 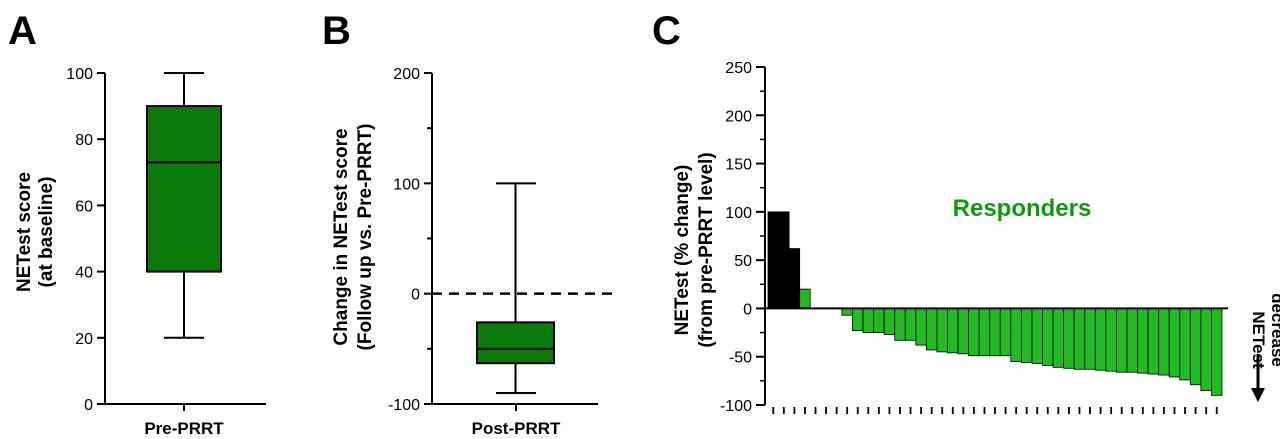 What do you see at coordinates (515, 343) in the screenshot?
I see `panel-b-box` at bounding box center [515, 343].